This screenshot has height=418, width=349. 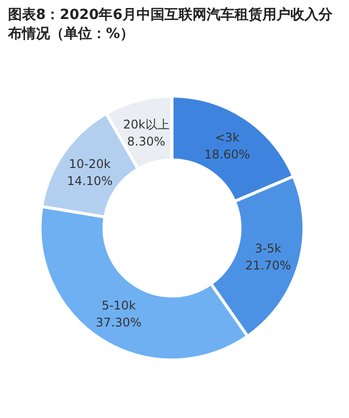 I want to click on data-label: 14.10%, so click(x=89, y=181).